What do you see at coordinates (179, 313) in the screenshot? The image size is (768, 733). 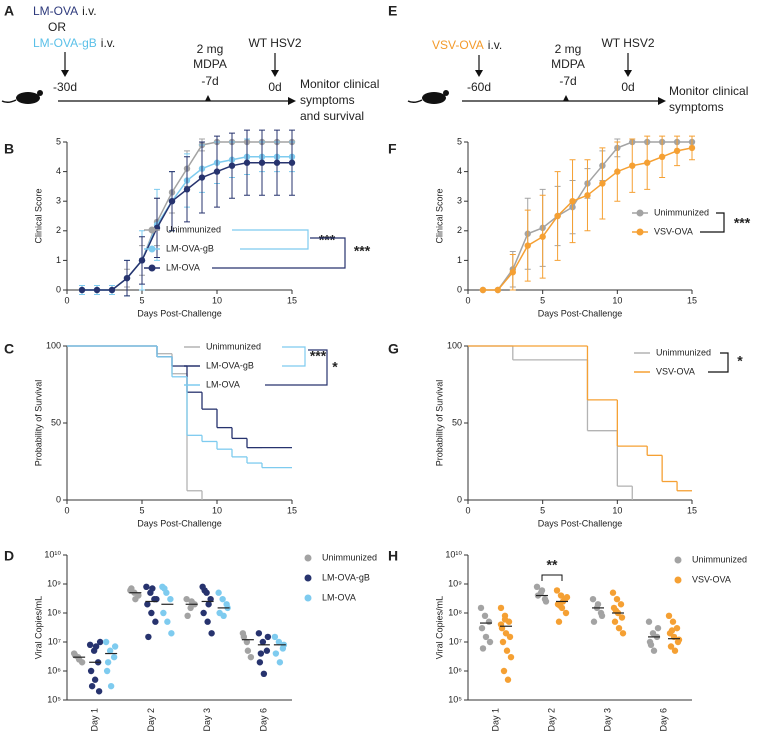 I see `x-axis-label: Days Post-Challenge` at bounding box center [179, 313].